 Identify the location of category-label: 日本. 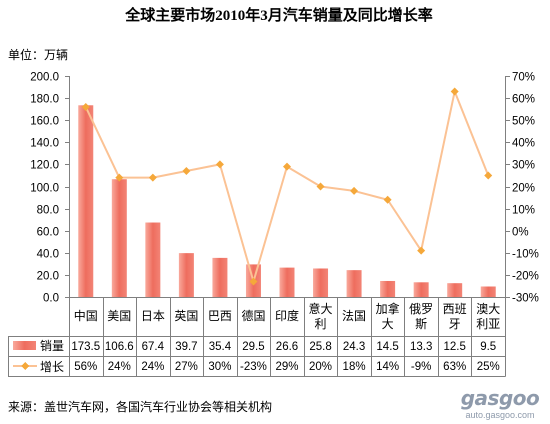
(152, 316).